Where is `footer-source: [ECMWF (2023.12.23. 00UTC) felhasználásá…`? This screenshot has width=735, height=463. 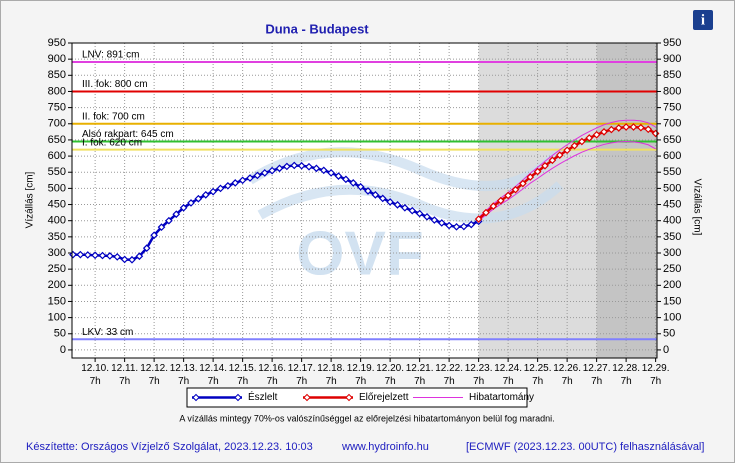
footer-source: [ECMWF (2023.12.23. 00UTC) felhasználásá… is located at coordinates (585, 447).